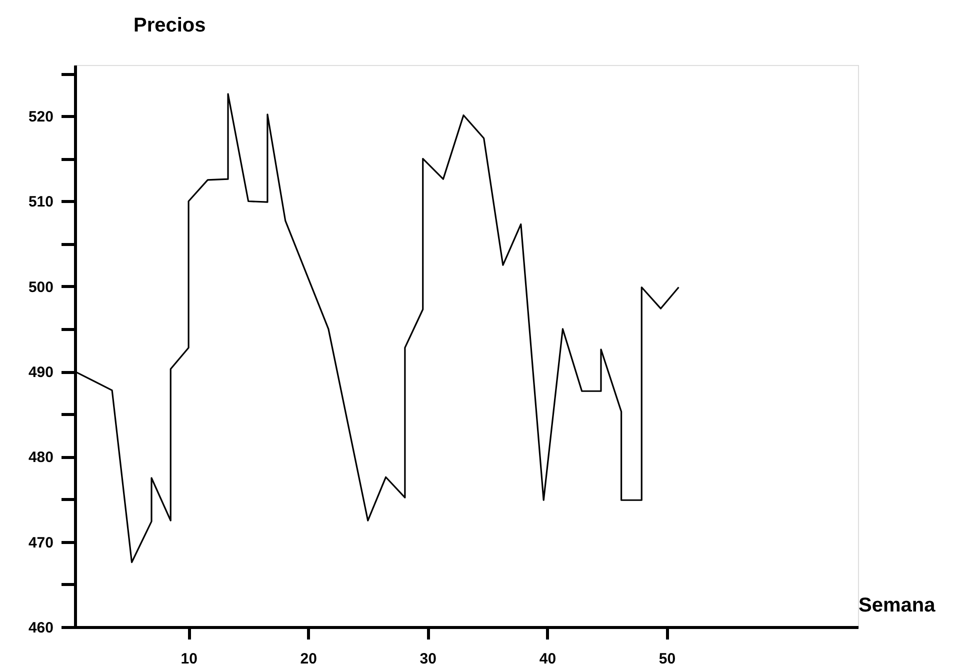 This screenshot has width=969, height=669. What do you see at coordinates (667, 659) in the screenshot?
I see `x-tick-label: 50` at bounding box center [667, 659].